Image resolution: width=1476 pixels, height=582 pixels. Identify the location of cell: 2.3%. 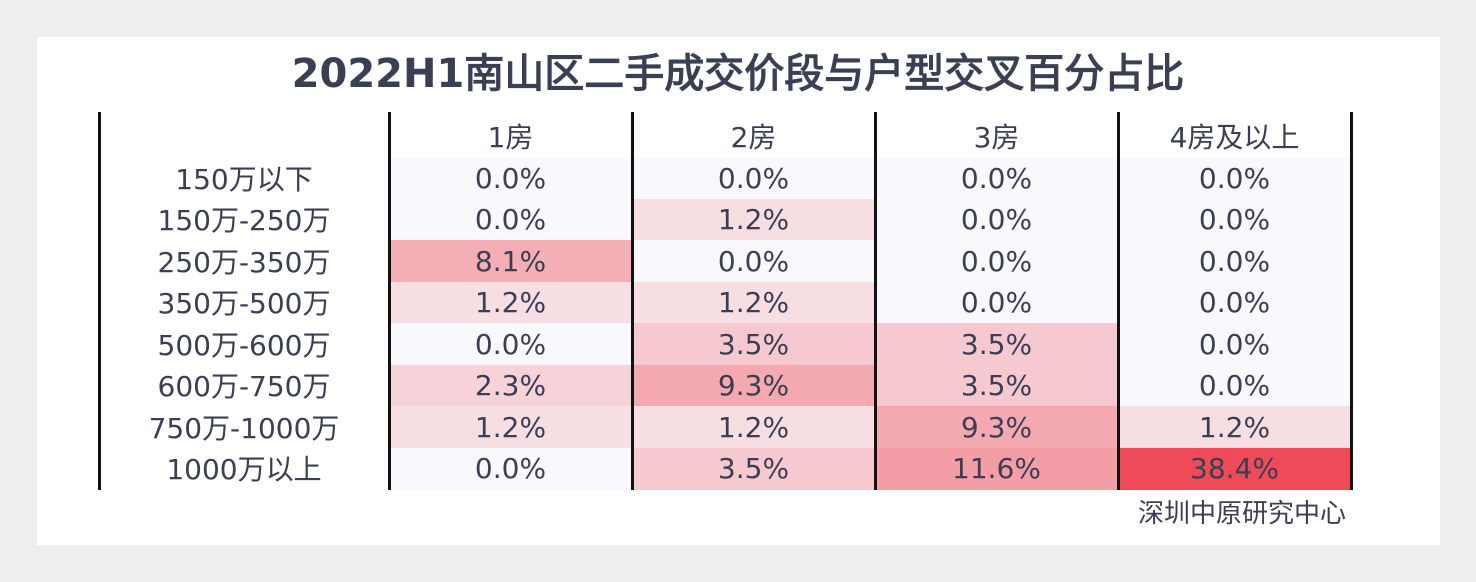
(510, 385).